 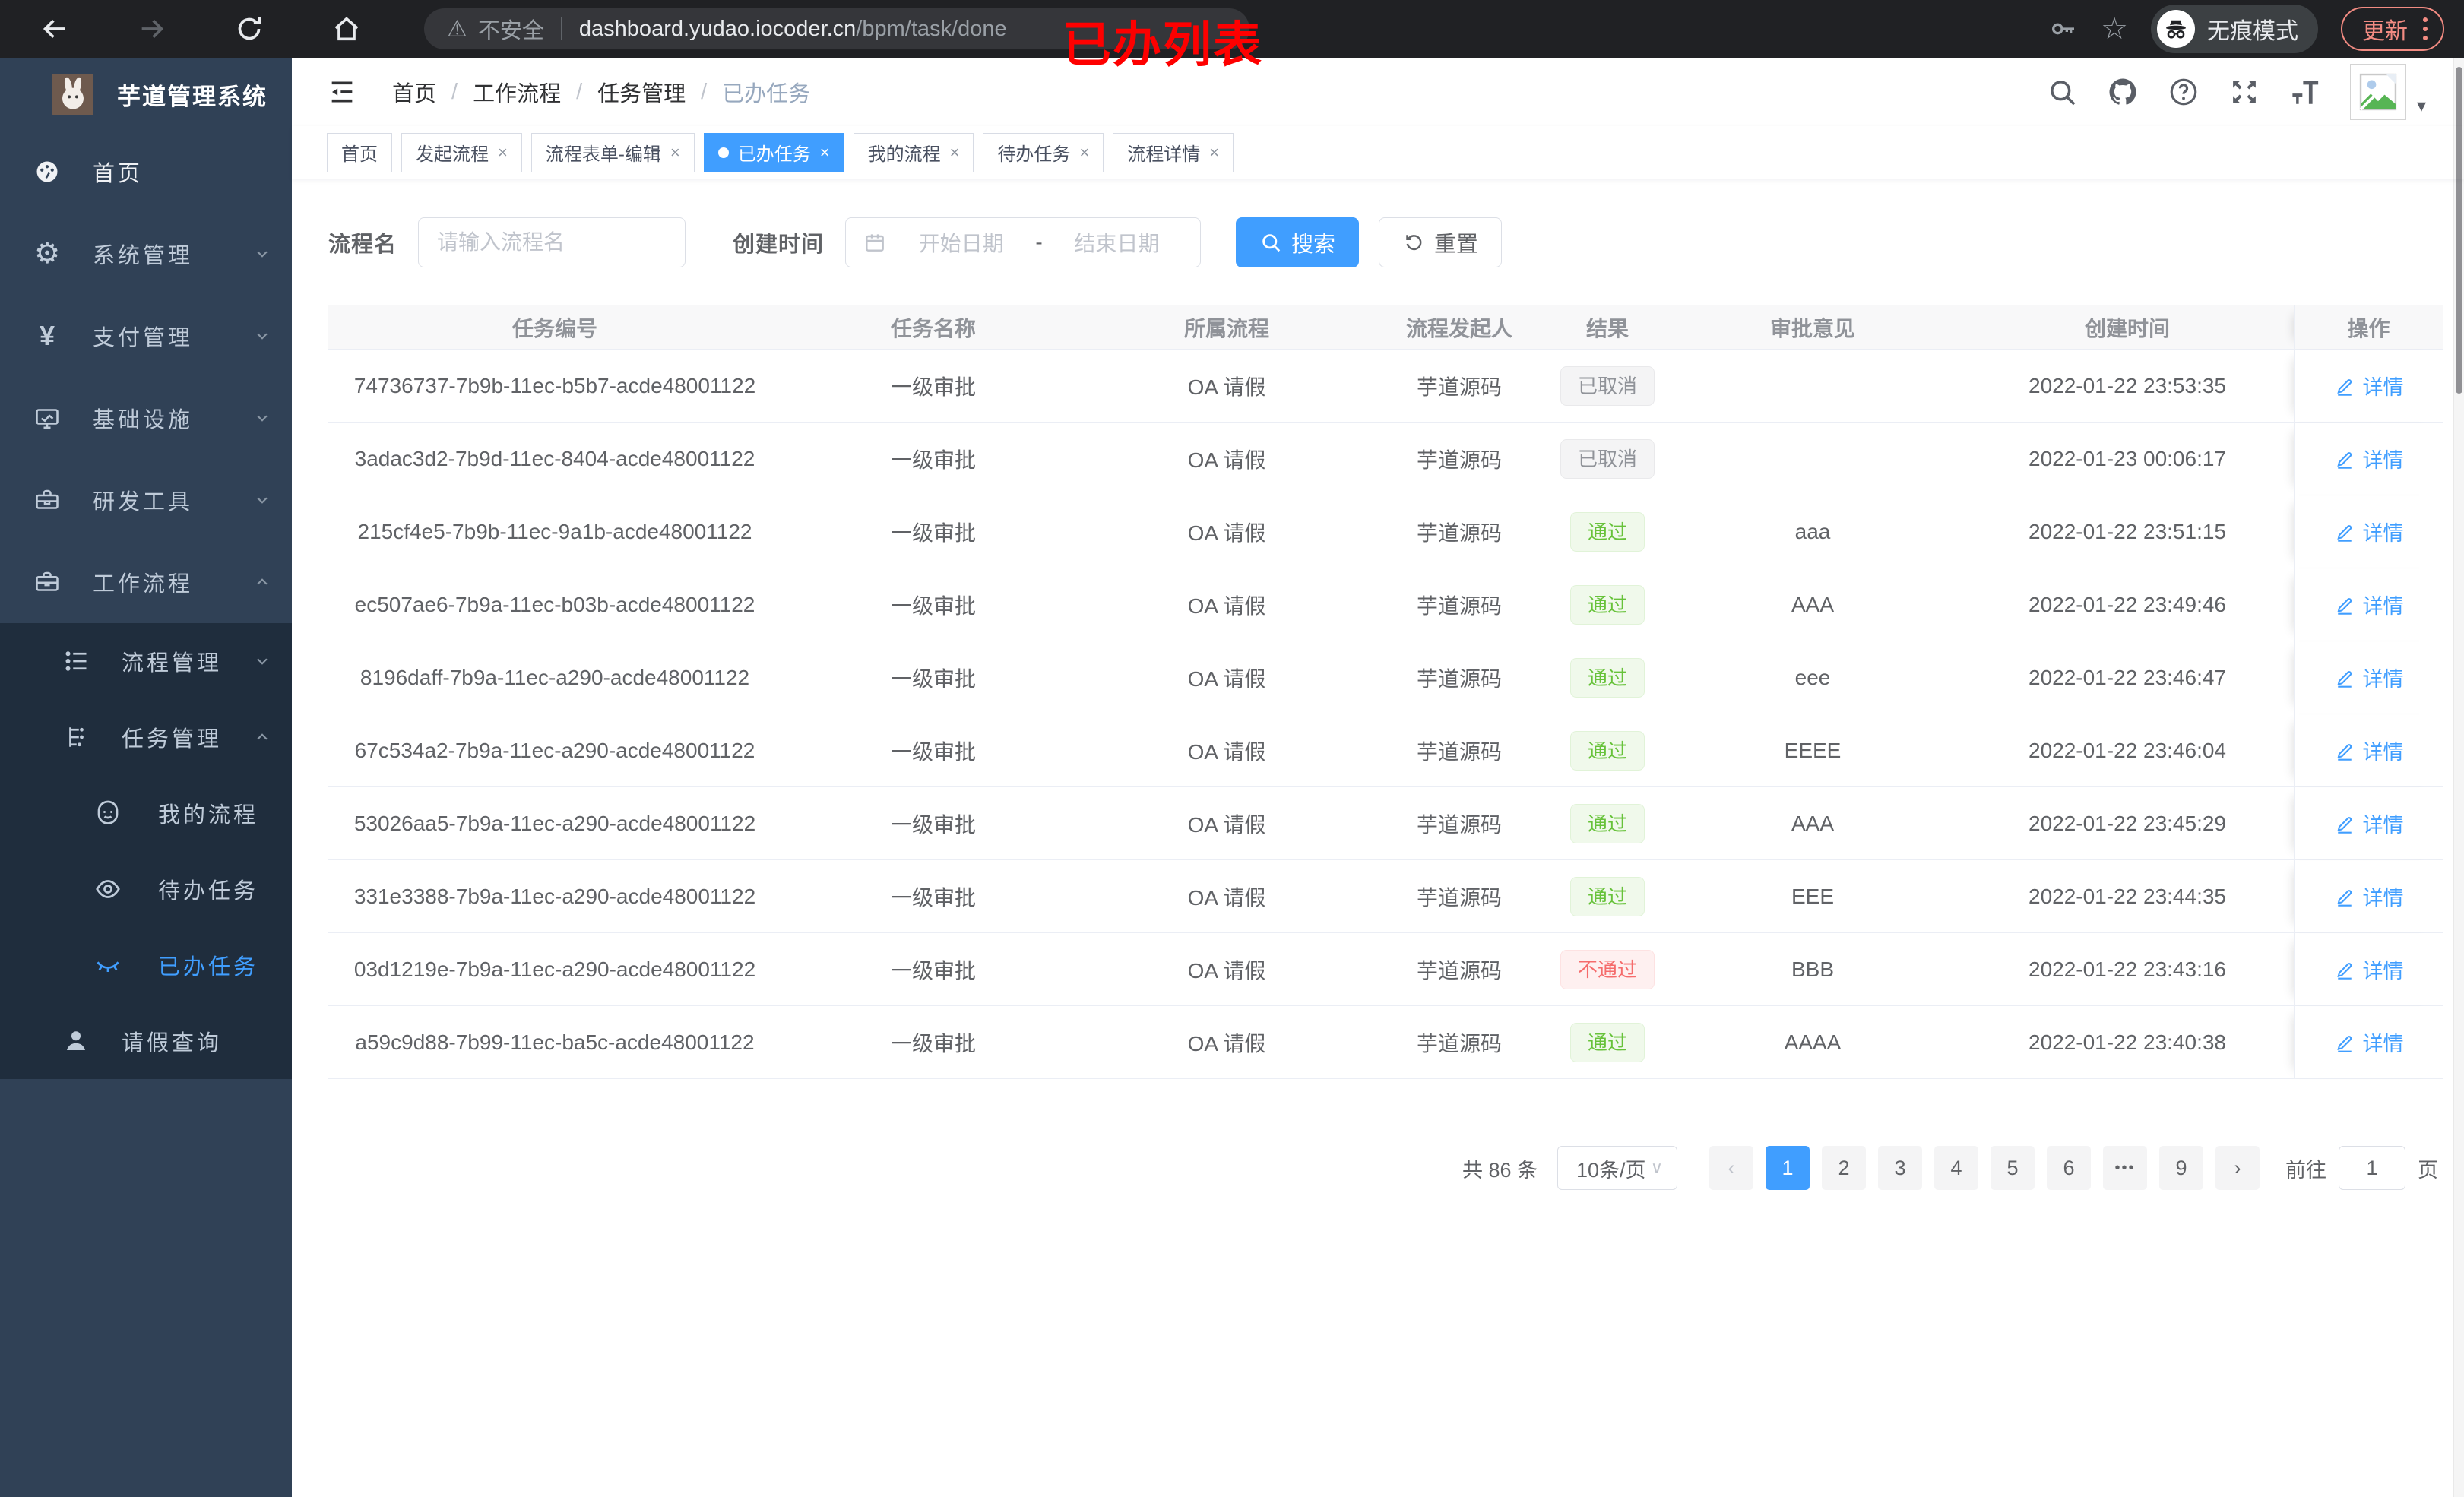 I want to click on pagination-page-button: 1, so click(x=1788, y=1168).